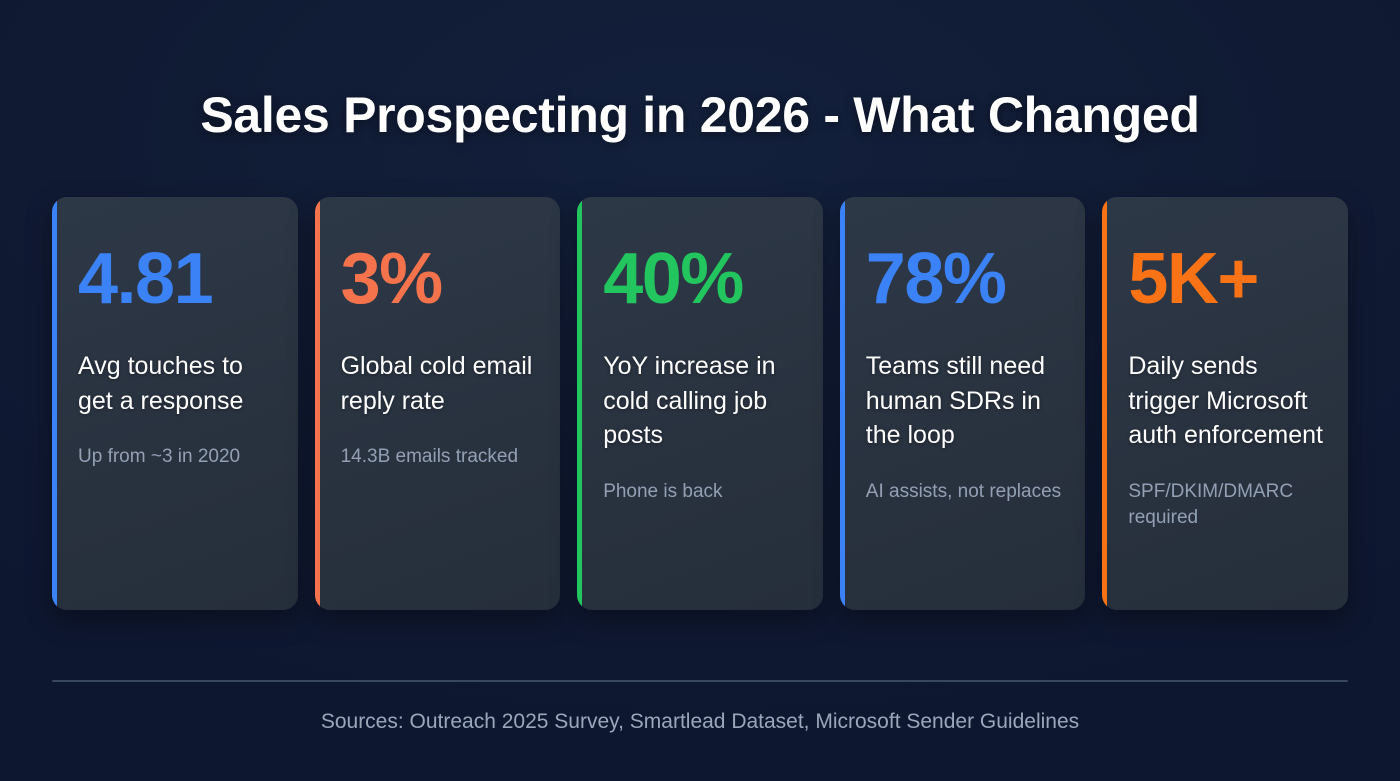  I want to click on stat-label: Teams still need human SDRs in the loop, so click(955, 400).